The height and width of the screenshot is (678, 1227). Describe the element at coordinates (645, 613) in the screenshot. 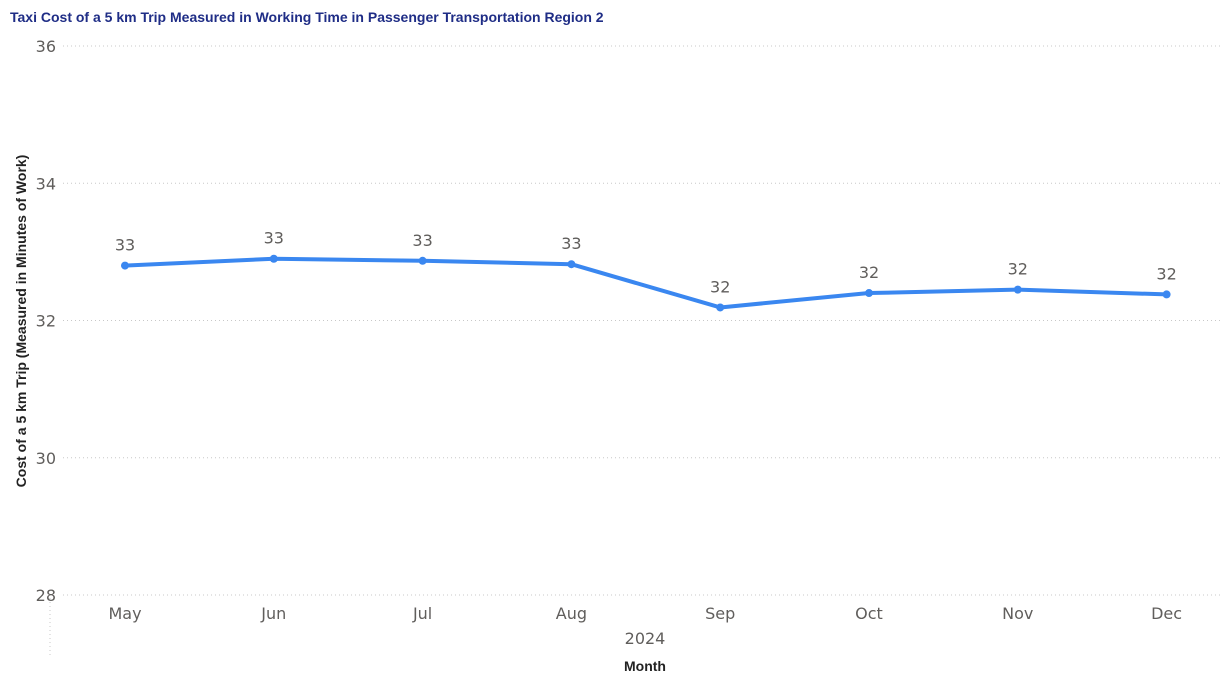

I see `x-axis-ticks: May Jun Jul Aug Sep Oct Nov Dec` at that location.